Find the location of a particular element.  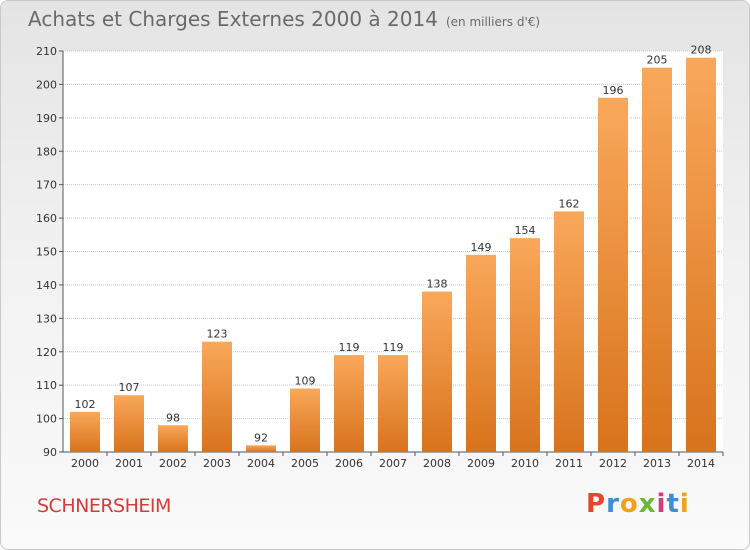

proxiti-logo: Proxiti is located at coordinates (638, 504).